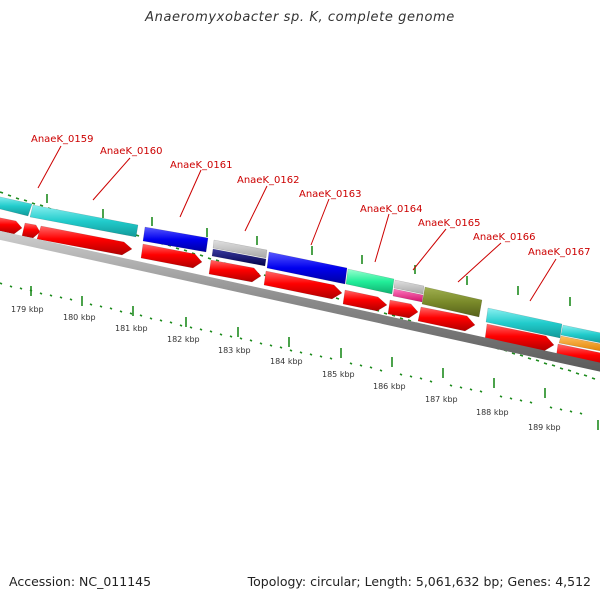 Image resolution: width=600 pixels, height=600 pixels. What do you see at coordinates (441, 399) in the screenshot?
I see `kbp-label: 187 kbp` at bounding box center [441, 399].